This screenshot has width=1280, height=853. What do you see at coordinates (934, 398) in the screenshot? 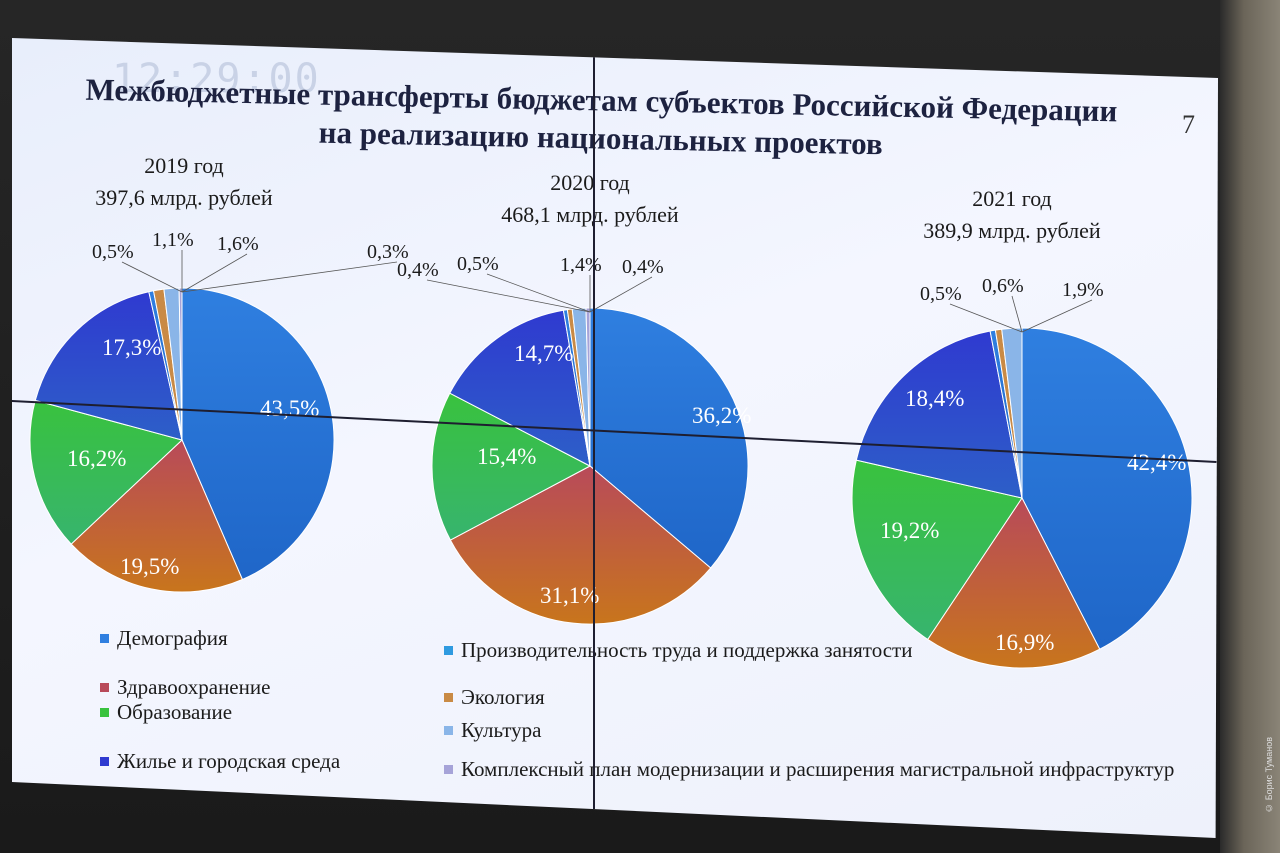
I see `pie-slice-label: 18,4%` at bounding box center [934, 398].